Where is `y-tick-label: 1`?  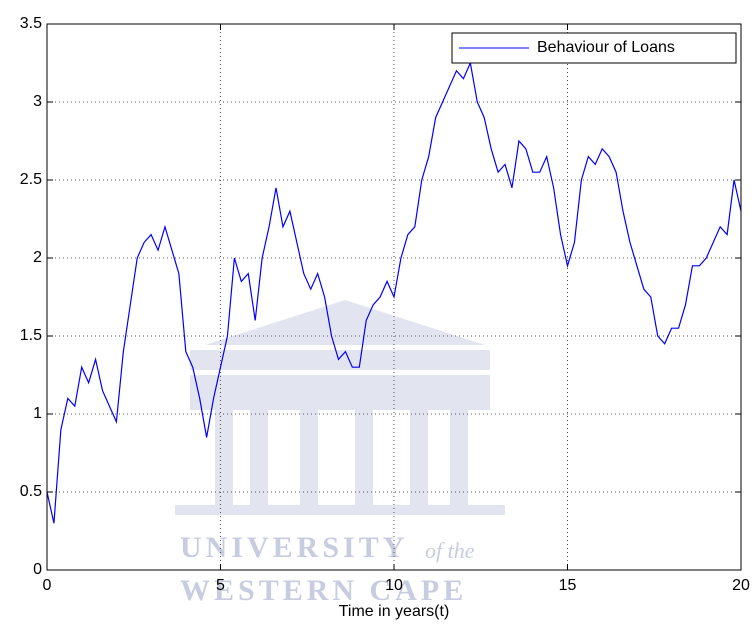 y-tick-label: 1 is located at coordinates (37, 413).